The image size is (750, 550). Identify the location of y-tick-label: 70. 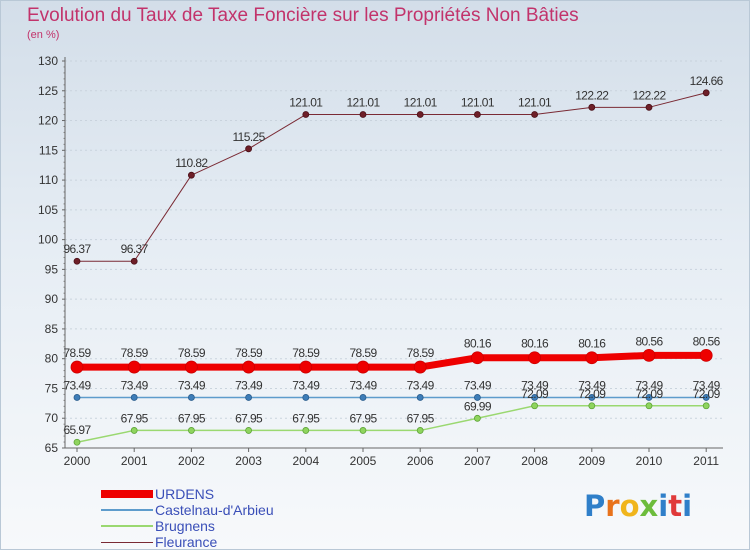
(52, 418).